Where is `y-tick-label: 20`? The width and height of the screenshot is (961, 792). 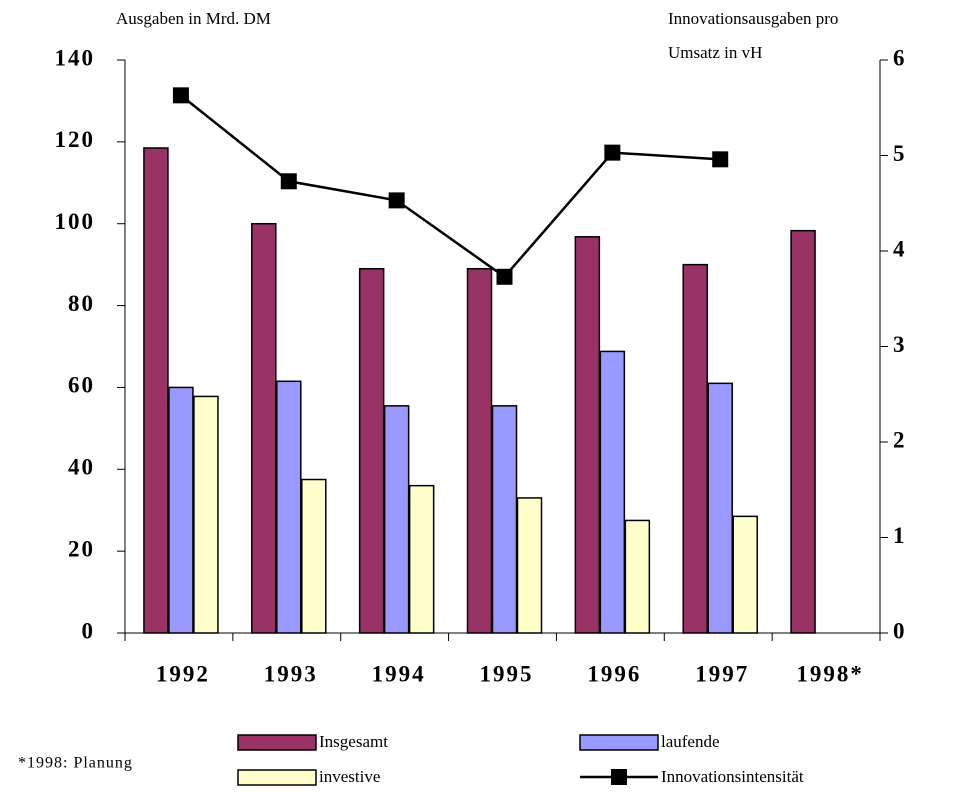 y-tick-label: 20 is located at coordinates (81, 548).